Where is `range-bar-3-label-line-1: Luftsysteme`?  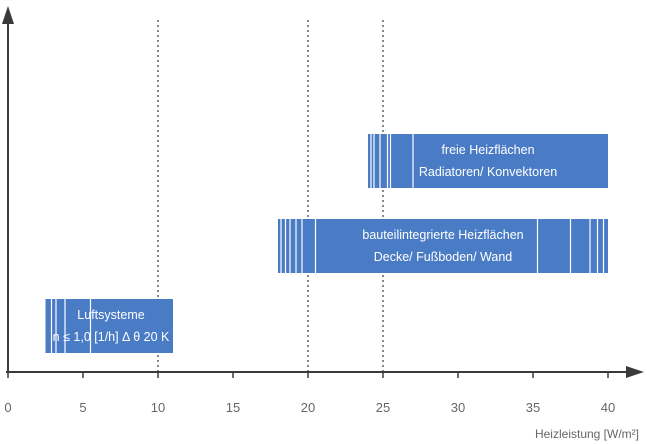
range-bar-3-label-line-1: Luftsysteme is located at coordinates (110, 315).